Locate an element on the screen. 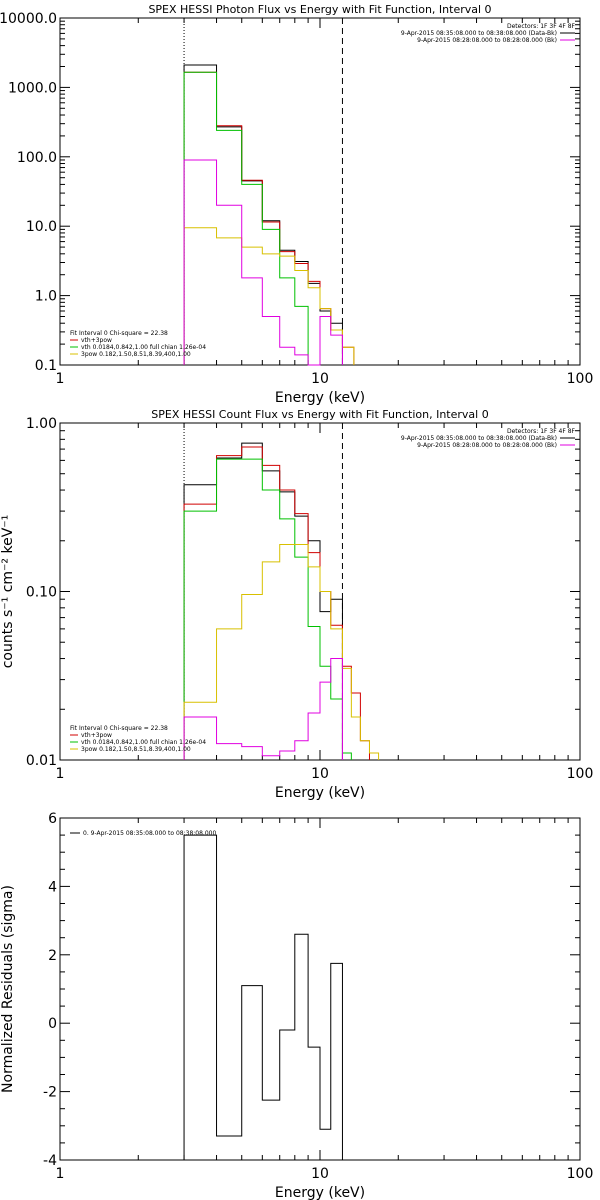 The image size is (600, 1200). y-tick-label: -4 is located at coordinates (50, 1161).